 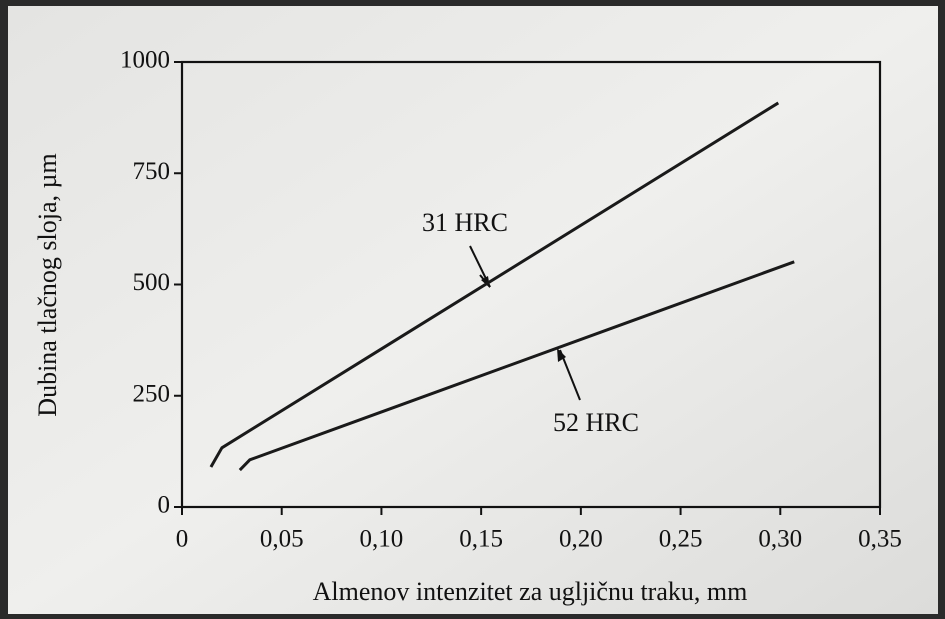 I want to click on x-tick-label: 0,35, so click(x=880, y=539).